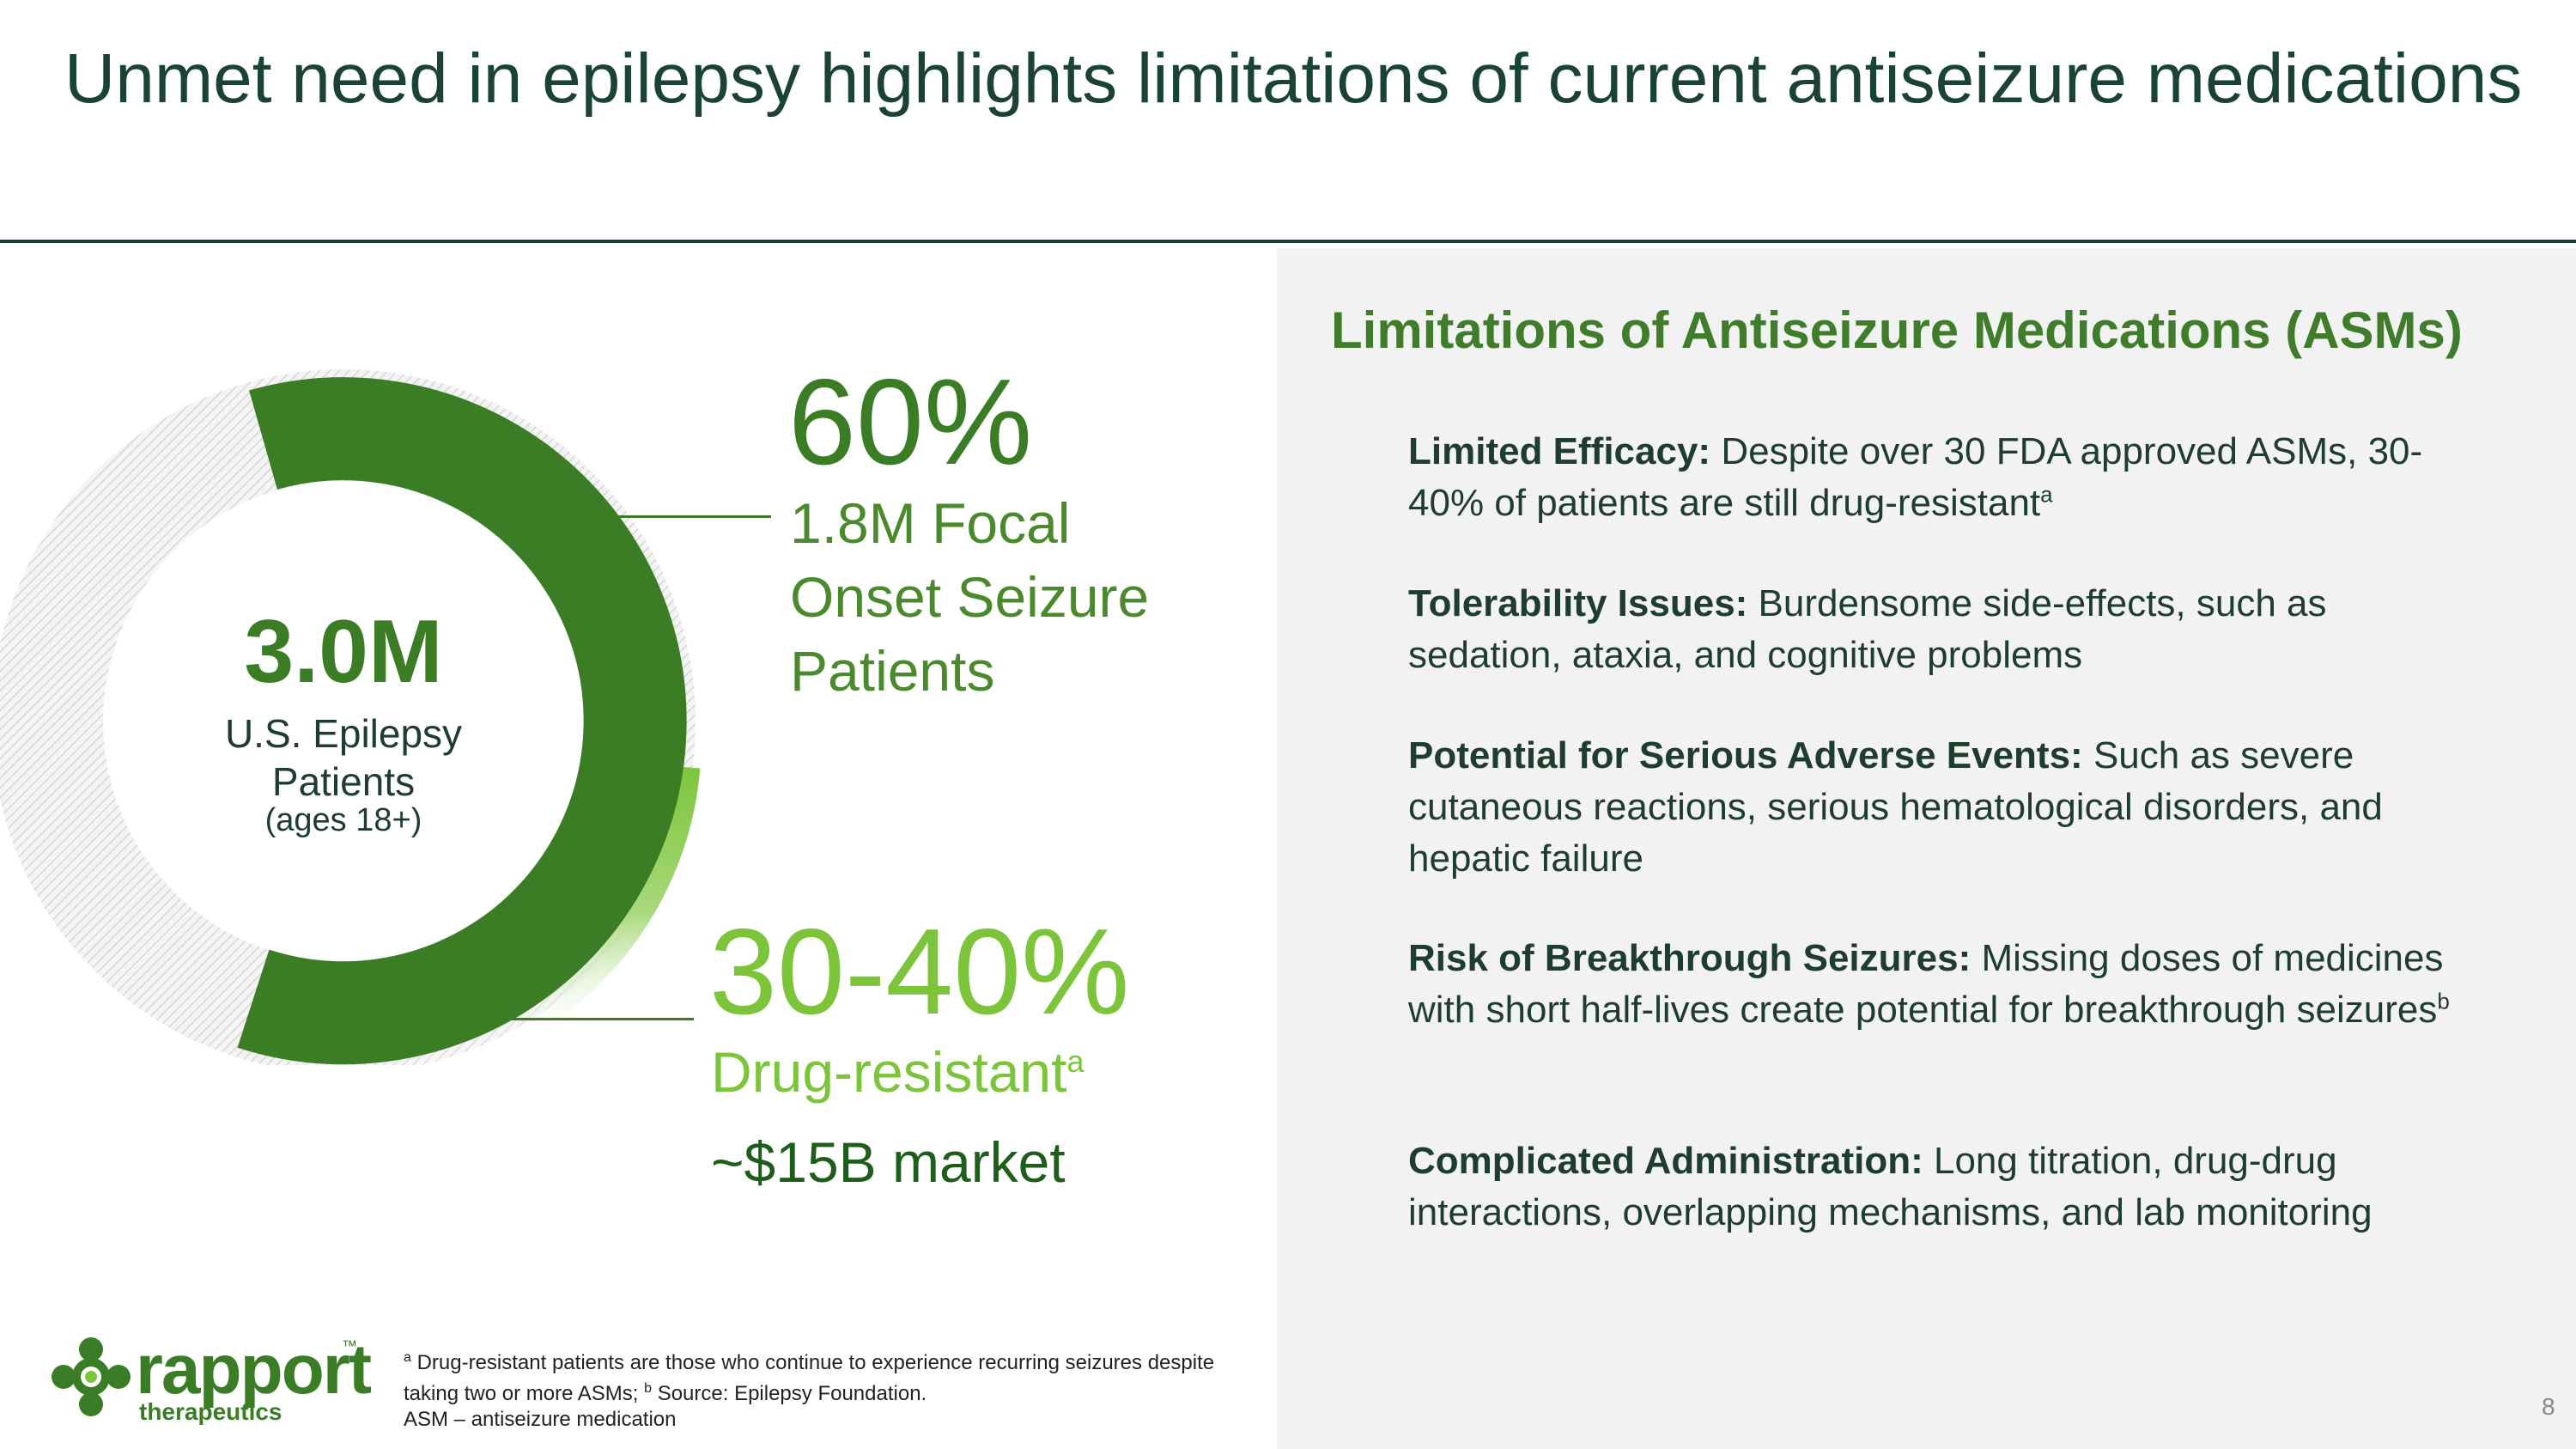  I want to click on limitation-footnote-ref: a, so click(2047, 494).